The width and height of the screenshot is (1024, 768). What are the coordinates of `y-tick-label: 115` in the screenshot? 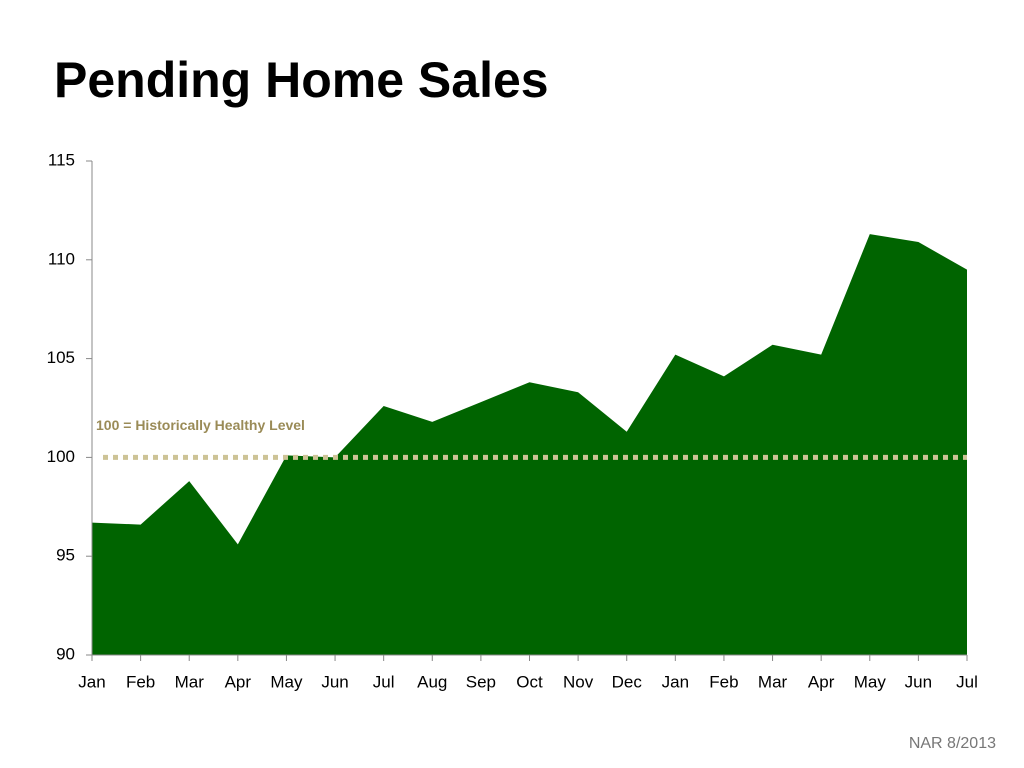 It's located at (61, 159).